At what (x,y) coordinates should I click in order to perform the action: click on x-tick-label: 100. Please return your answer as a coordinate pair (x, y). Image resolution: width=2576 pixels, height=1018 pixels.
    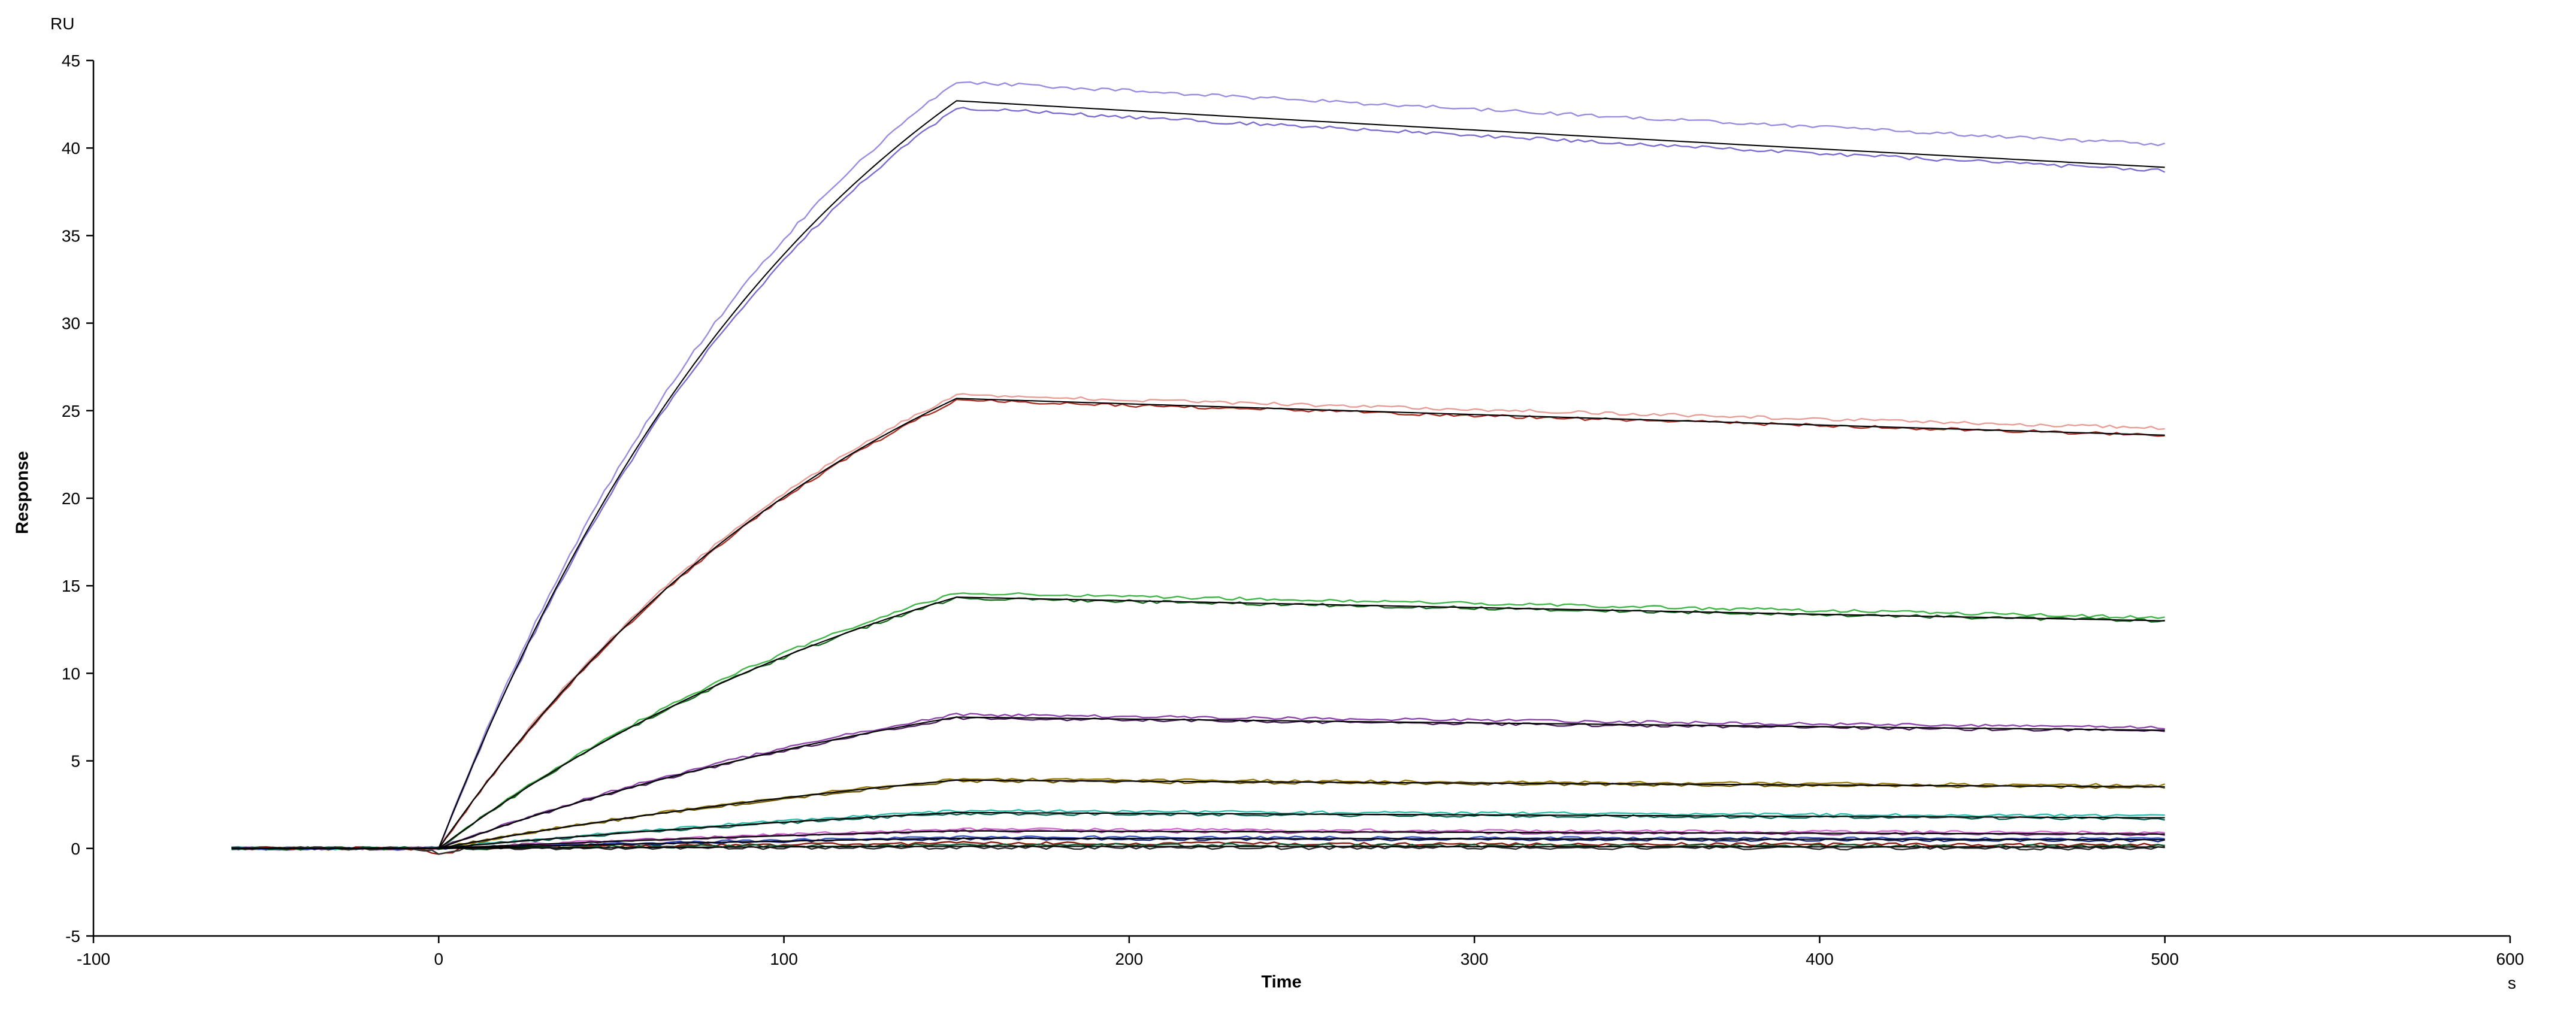
    Looking at the image, I should click on (784, 959).